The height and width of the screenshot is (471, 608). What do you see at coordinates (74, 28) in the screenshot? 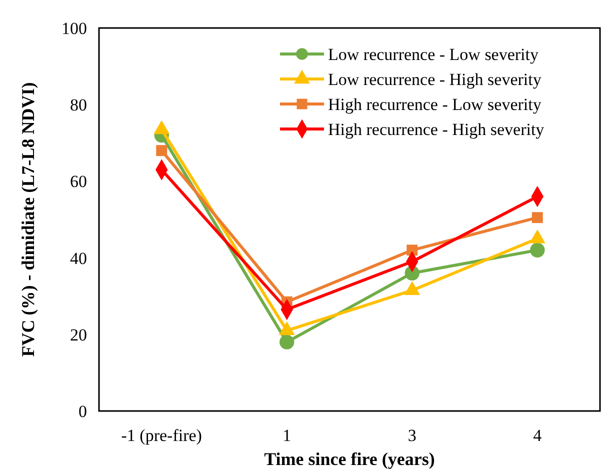
I see `y-tick-label: 100` at bounding box center [74, 28].